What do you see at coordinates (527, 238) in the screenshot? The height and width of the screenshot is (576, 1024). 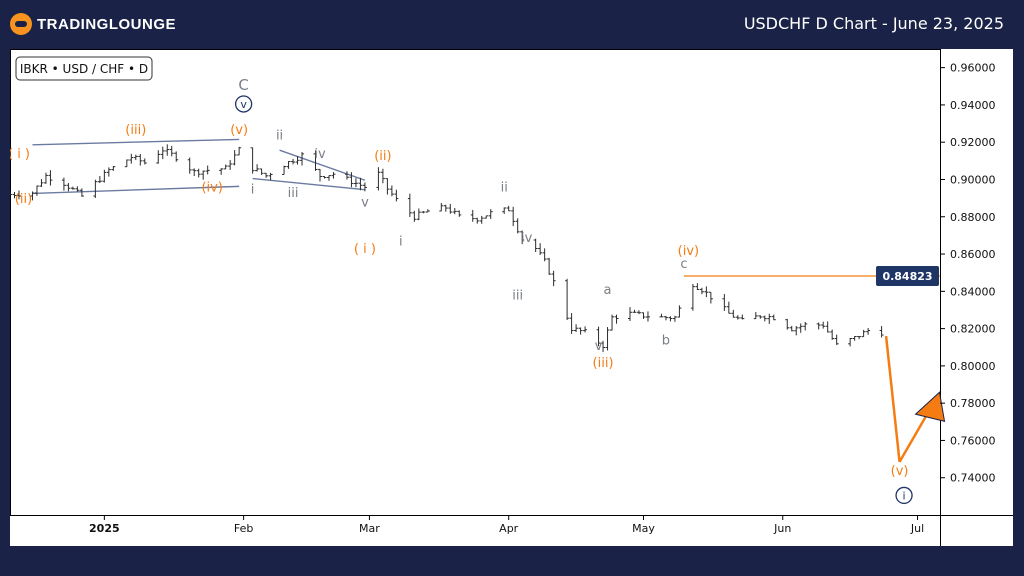 I see `wave-label: iv` at bounding box center [527, 238].